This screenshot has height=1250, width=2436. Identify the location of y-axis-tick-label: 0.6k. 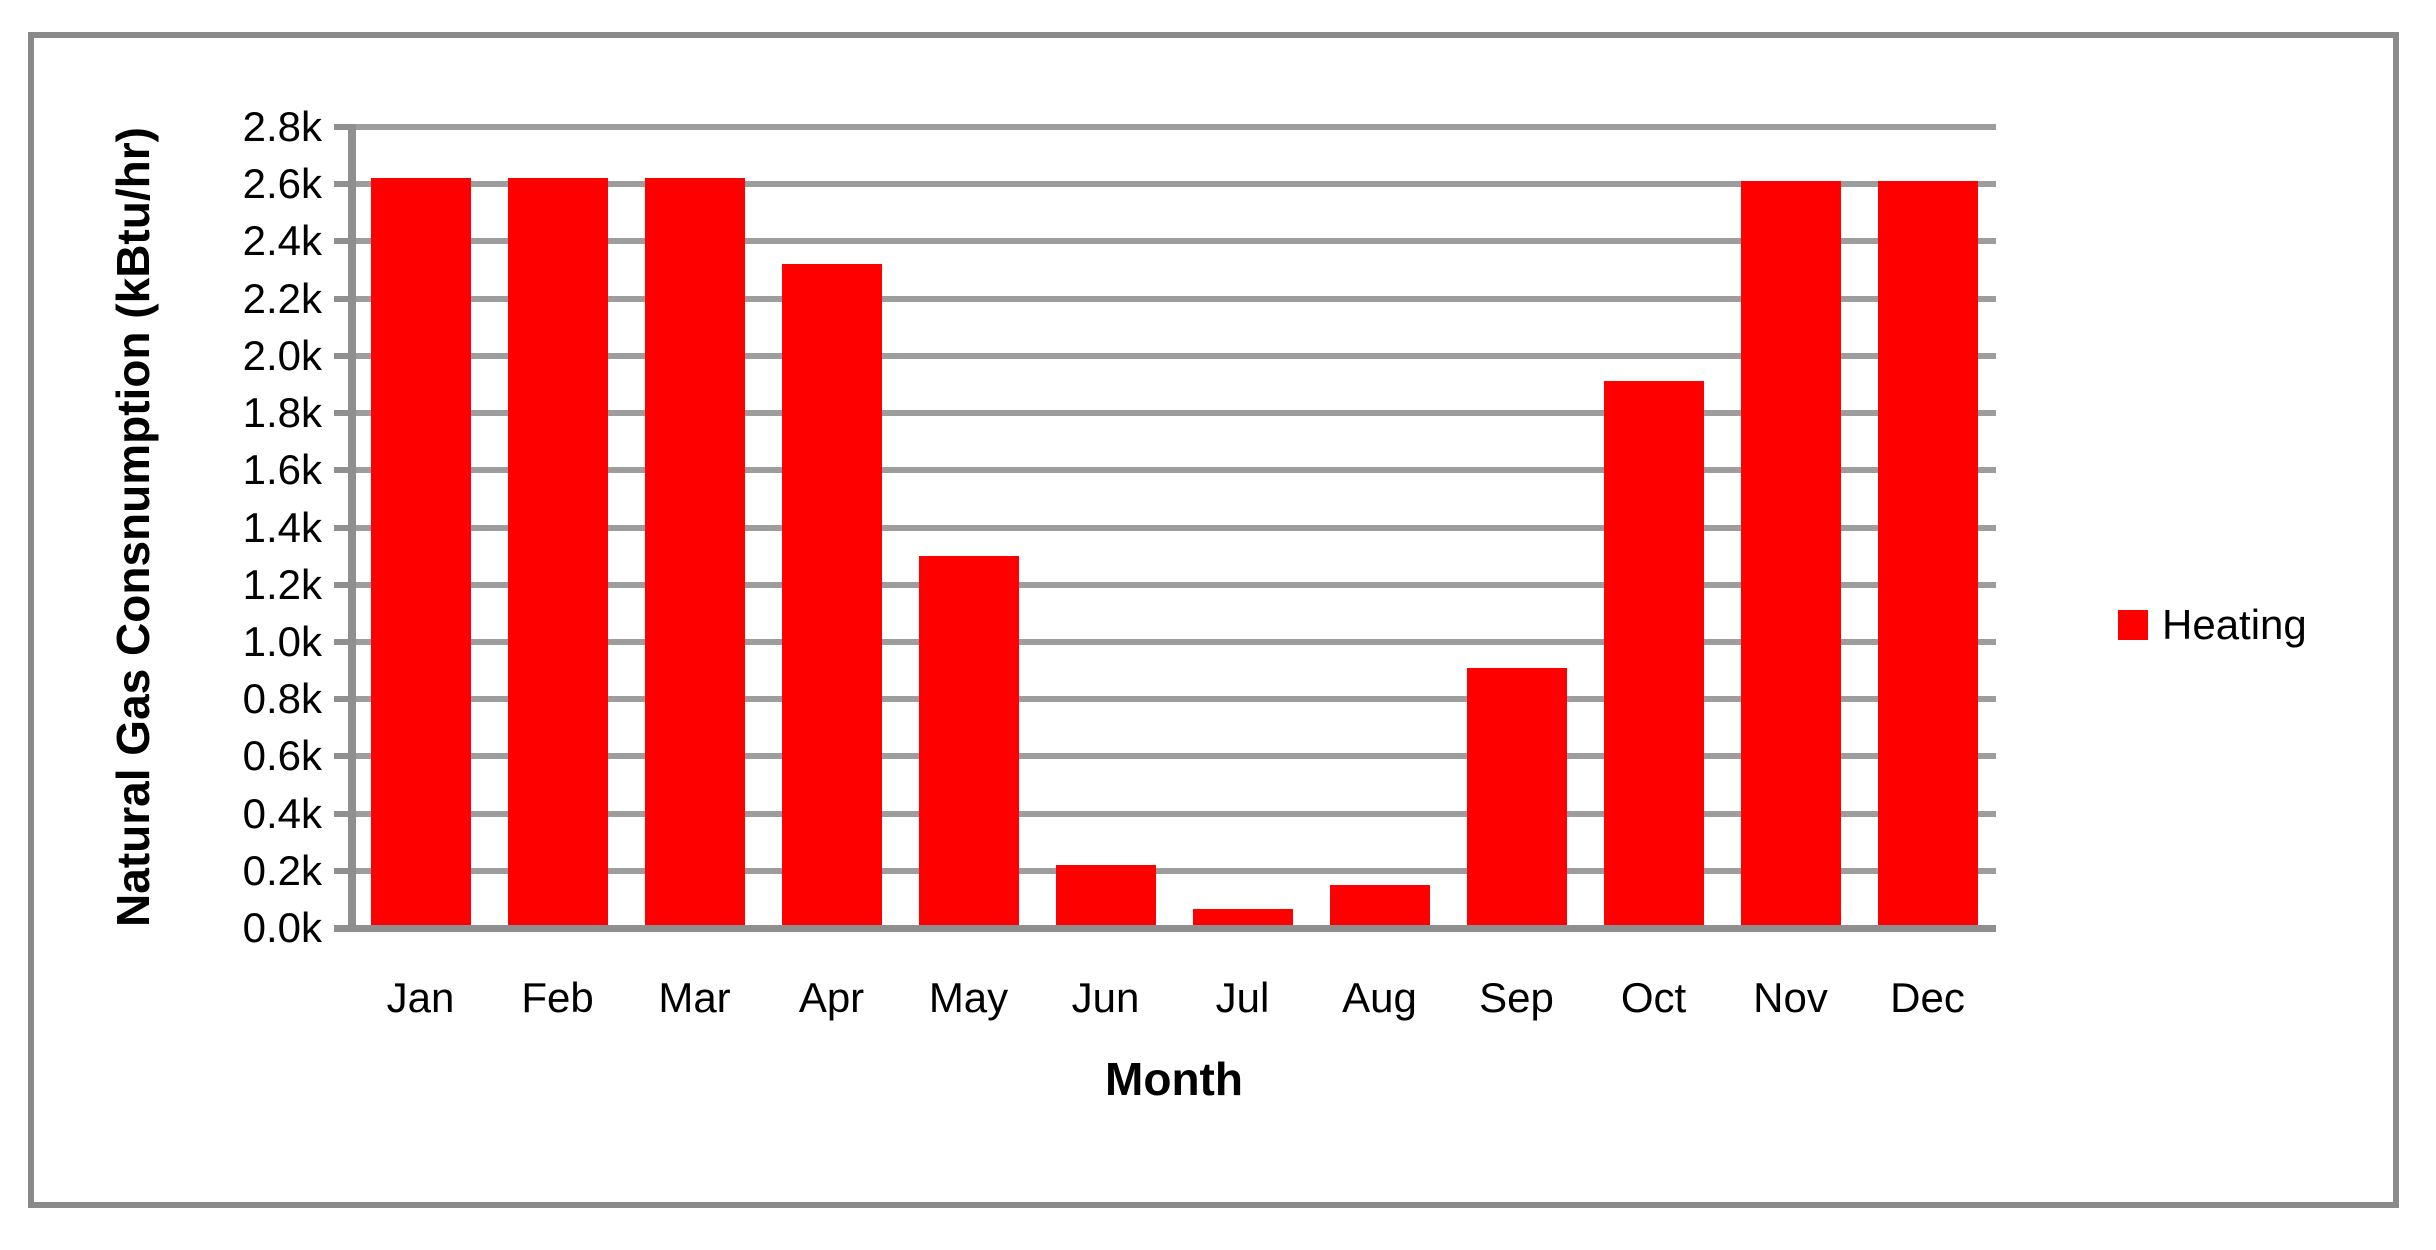
(282, 756).